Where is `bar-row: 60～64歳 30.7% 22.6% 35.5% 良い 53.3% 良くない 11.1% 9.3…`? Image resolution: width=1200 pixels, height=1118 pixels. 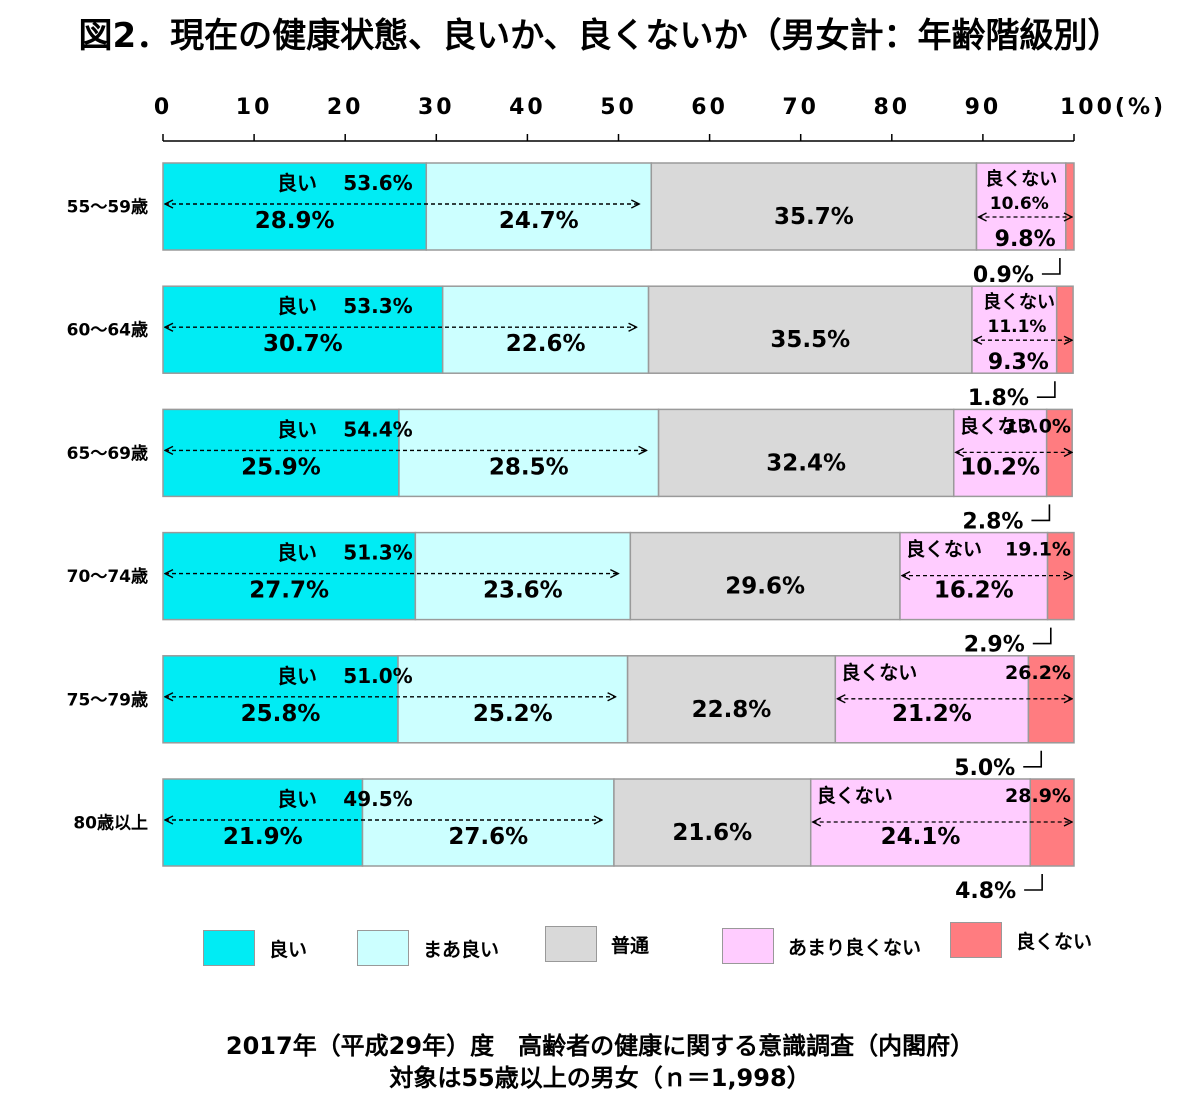
bar-row: 60～64歳 30.7% 22.6% 35.5% 良い 53.3% 良くない 11.1% 9.3… is located at coordinates (570, 348).